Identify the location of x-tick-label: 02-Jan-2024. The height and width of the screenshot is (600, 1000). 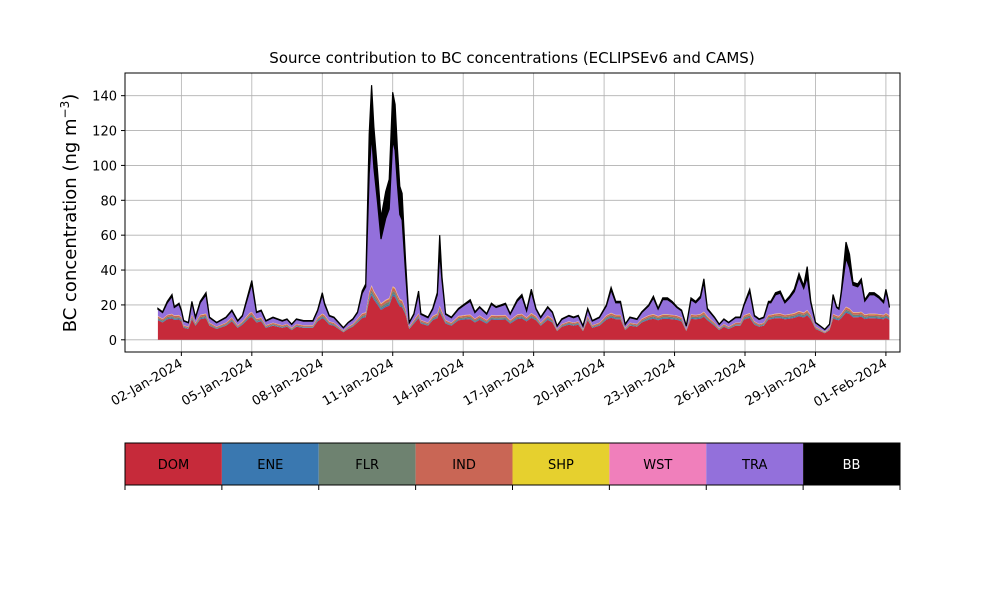
(147, 382).